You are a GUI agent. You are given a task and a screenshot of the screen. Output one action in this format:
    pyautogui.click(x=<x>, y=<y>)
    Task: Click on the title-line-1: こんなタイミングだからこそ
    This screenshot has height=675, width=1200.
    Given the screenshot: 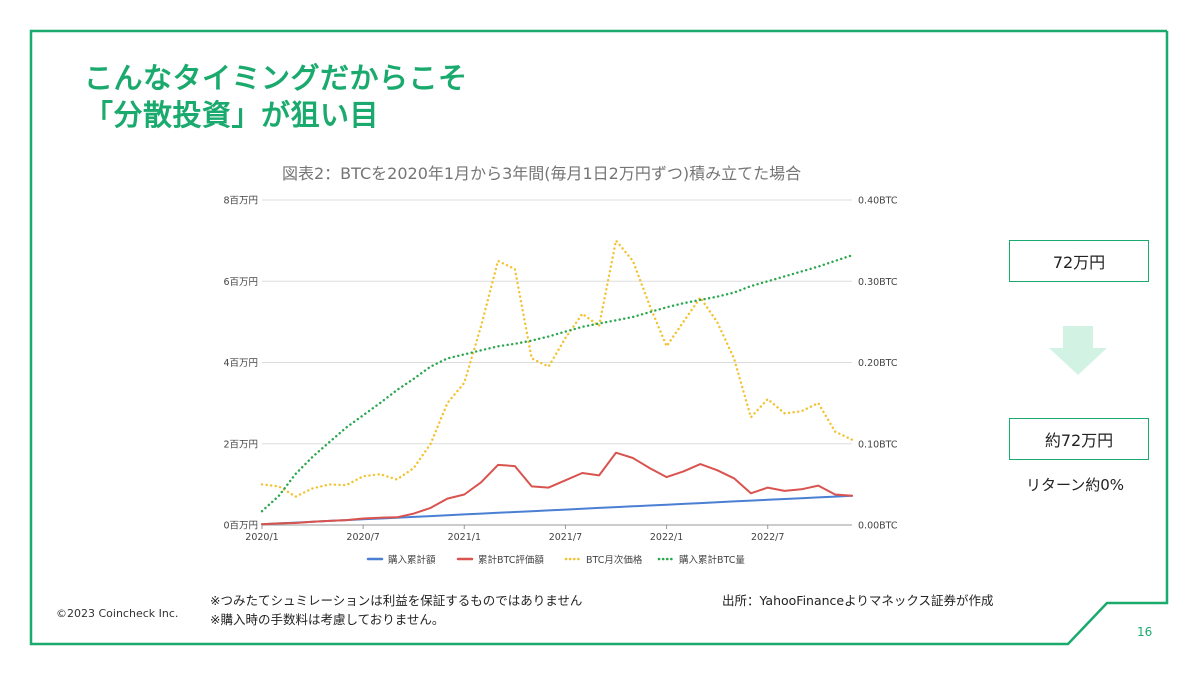 What is the action you would take?
    pyautogui.click(x=276, y=78)
    